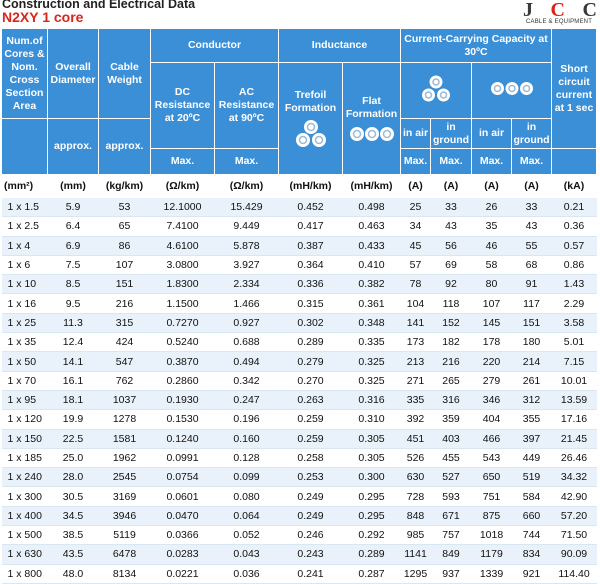  What do you see at coordinates (24, 323) in the screenshot?
I see `row-label-cell: 1 x 25` at bounding box center [24, 323].